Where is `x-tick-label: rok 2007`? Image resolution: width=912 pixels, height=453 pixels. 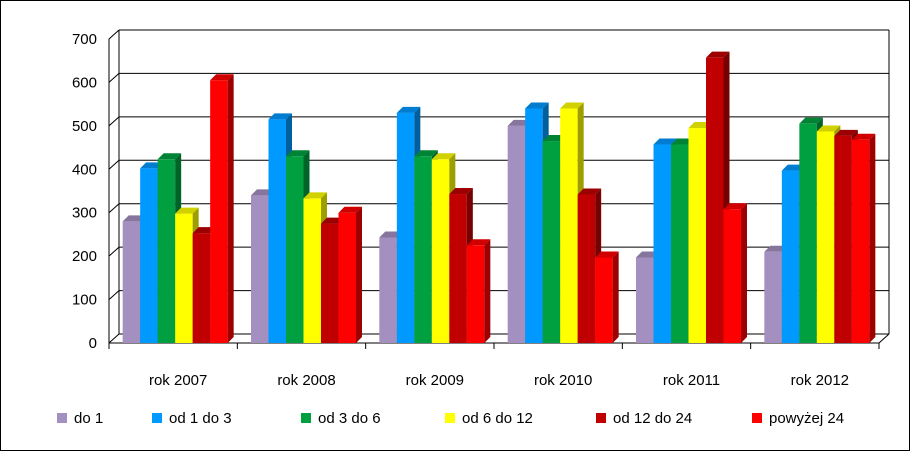
x-tick-label: rok 2007 is located at coordinates (178, 380).